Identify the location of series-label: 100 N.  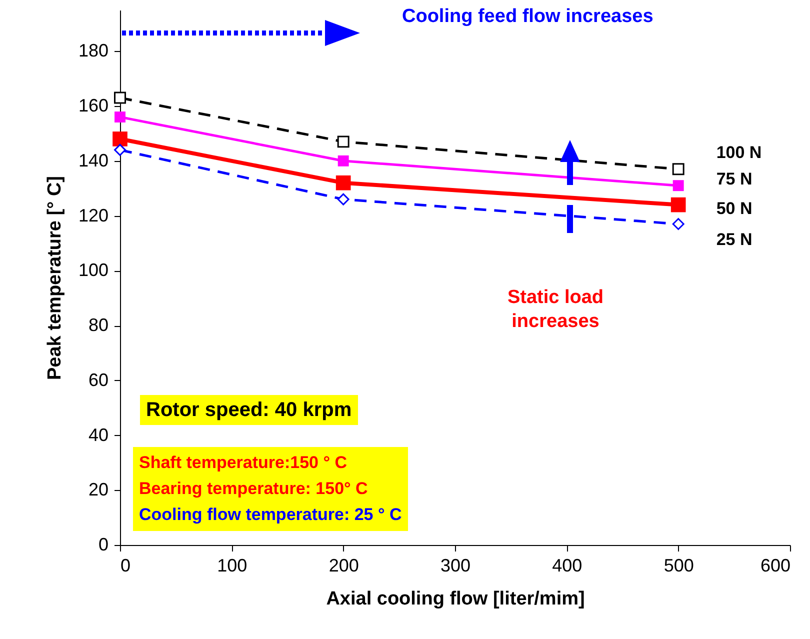
(739, 152).